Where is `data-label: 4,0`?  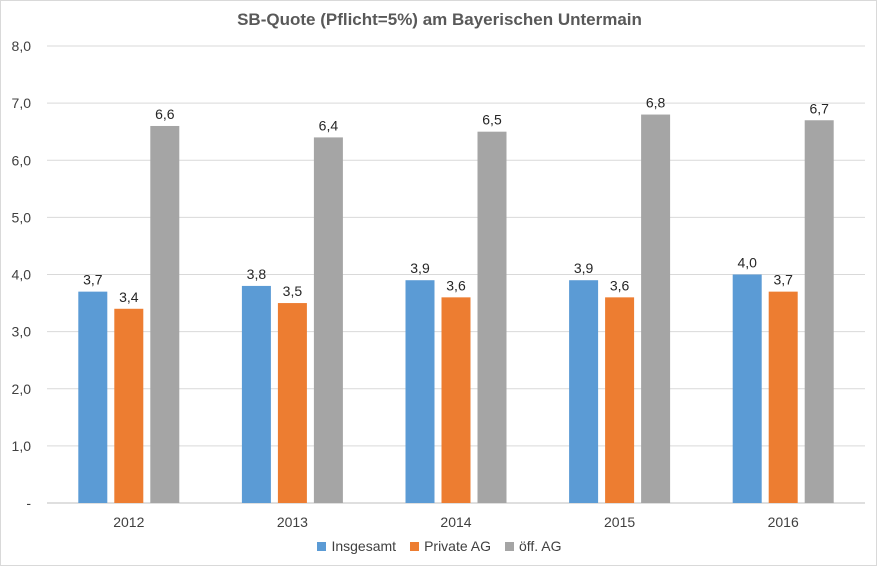 data-label: 4,0 is located at coordinates (747, 263).